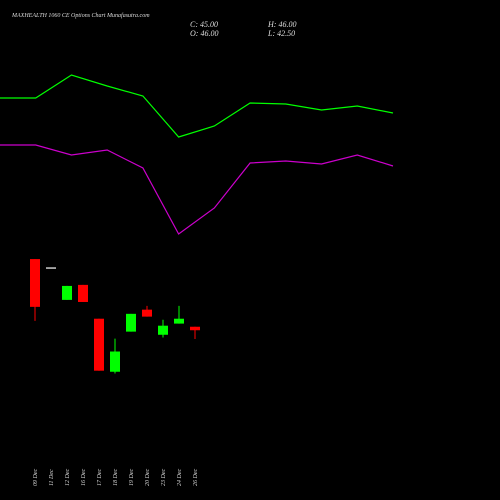 Image resolution: width=500 pixels, height=500 pixels. I want to click on x-tick-label: 18 Dec, so click(116, 477).